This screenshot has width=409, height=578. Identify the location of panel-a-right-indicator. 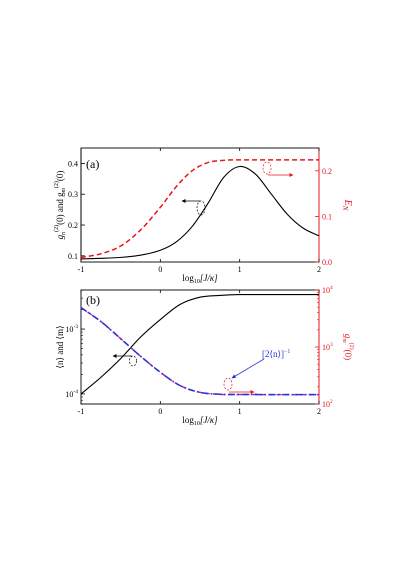
(278, 169).